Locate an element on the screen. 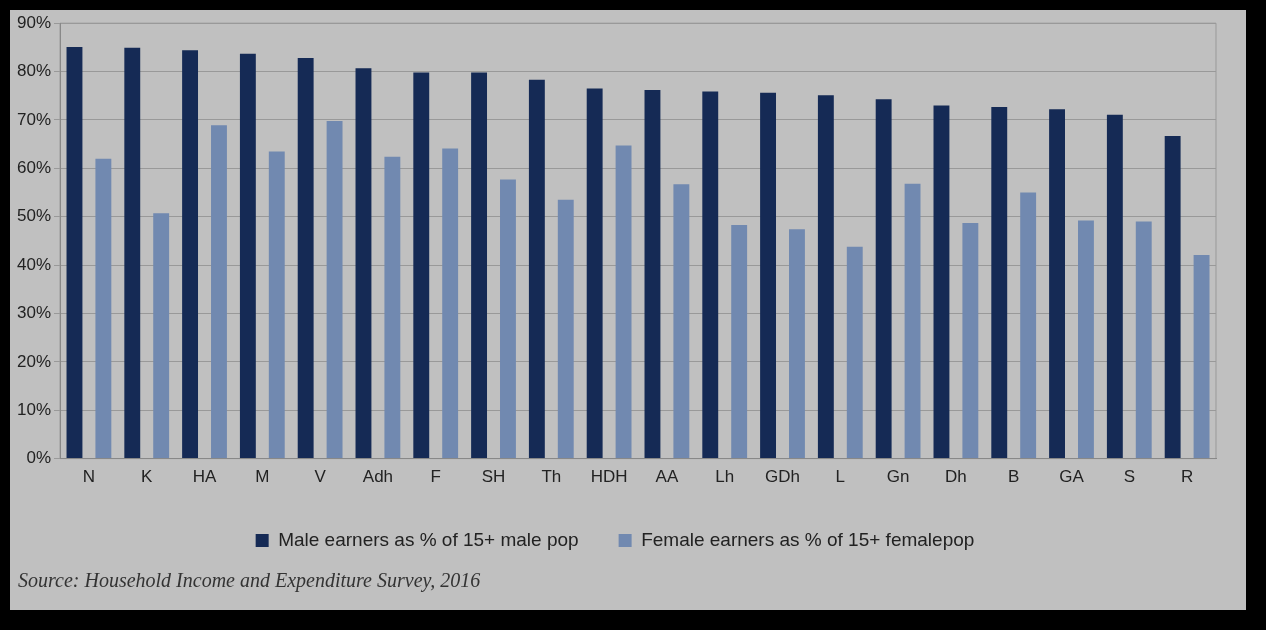  x-tick-label: Gn is located at coordinates (898, 477).